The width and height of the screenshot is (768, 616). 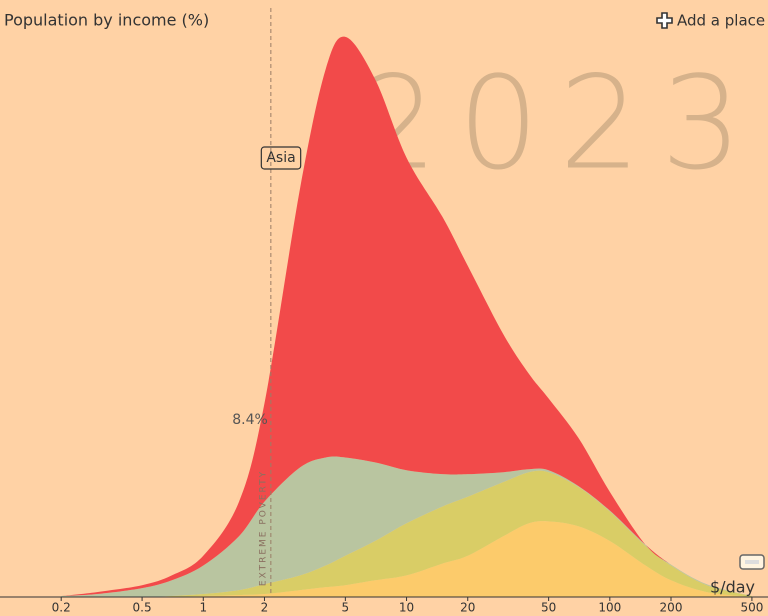 What do you see at coordinates (406, 559) in the screenshot?
I see `area` at bounding box center [406, 559].